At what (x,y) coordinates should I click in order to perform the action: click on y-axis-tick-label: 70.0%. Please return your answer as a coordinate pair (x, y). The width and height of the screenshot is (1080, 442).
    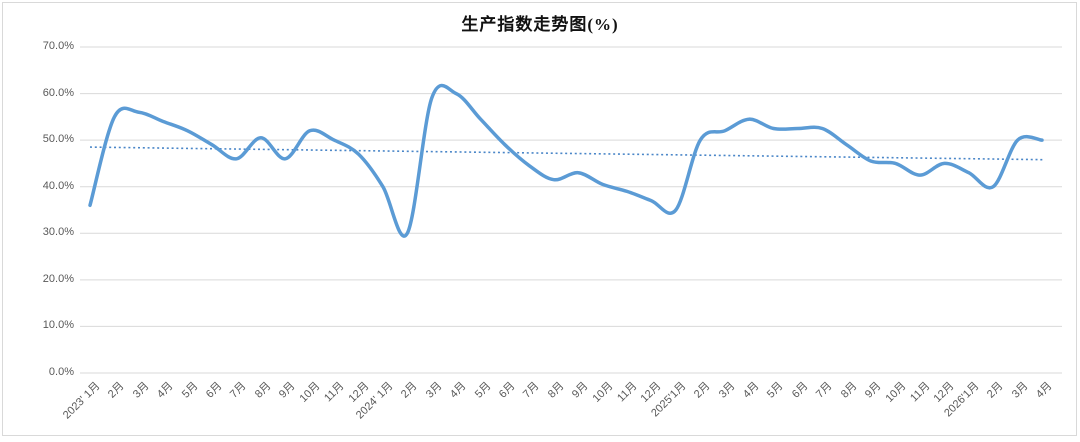
    Looking at the image, I should click on (58, 46).